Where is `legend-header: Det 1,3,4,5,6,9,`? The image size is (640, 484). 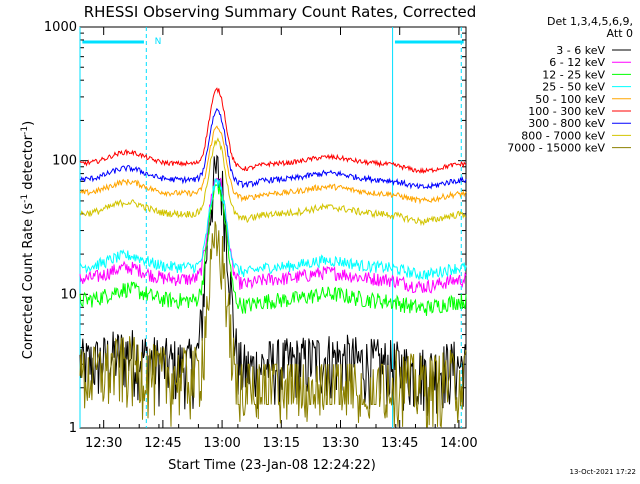
legend-header: Det 1,3,4,5,6,9, is located at coordinates (590, 21).